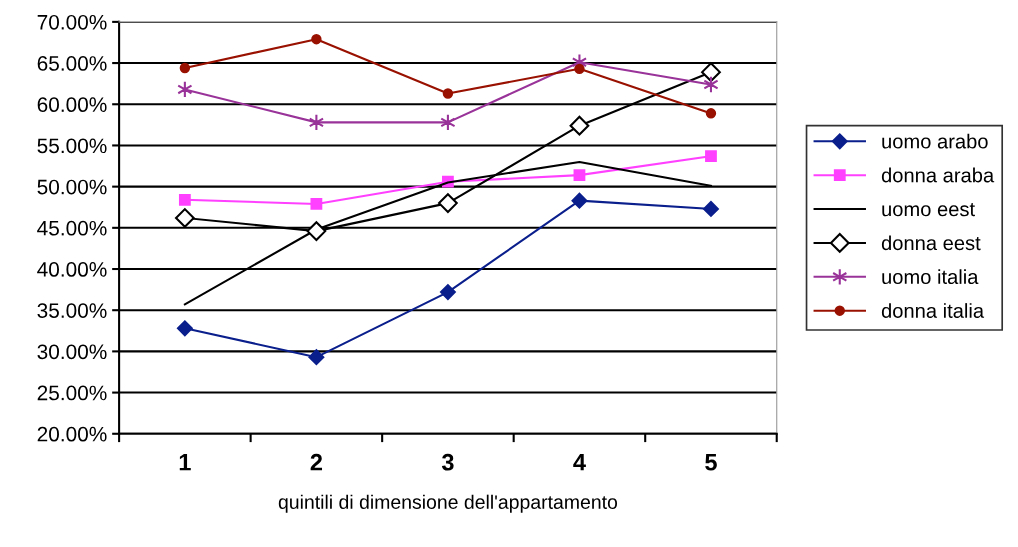 This screenshot has height=547, width=1018. I want to click on y-tick-label: 70.00%, so click(72, 22).